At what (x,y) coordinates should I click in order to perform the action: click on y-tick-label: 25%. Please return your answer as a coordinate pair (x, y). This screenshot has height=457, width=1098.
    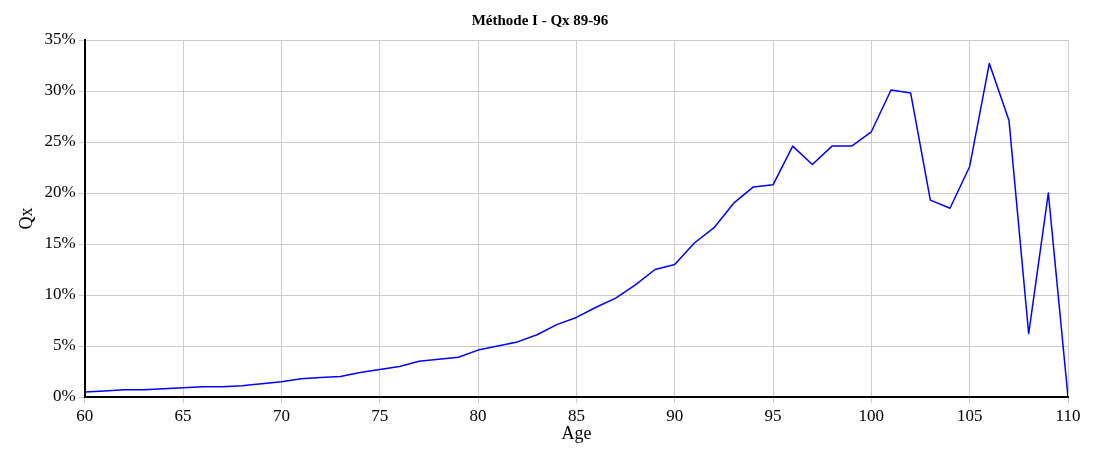
    Looking at the image, I should click on (60, 141).